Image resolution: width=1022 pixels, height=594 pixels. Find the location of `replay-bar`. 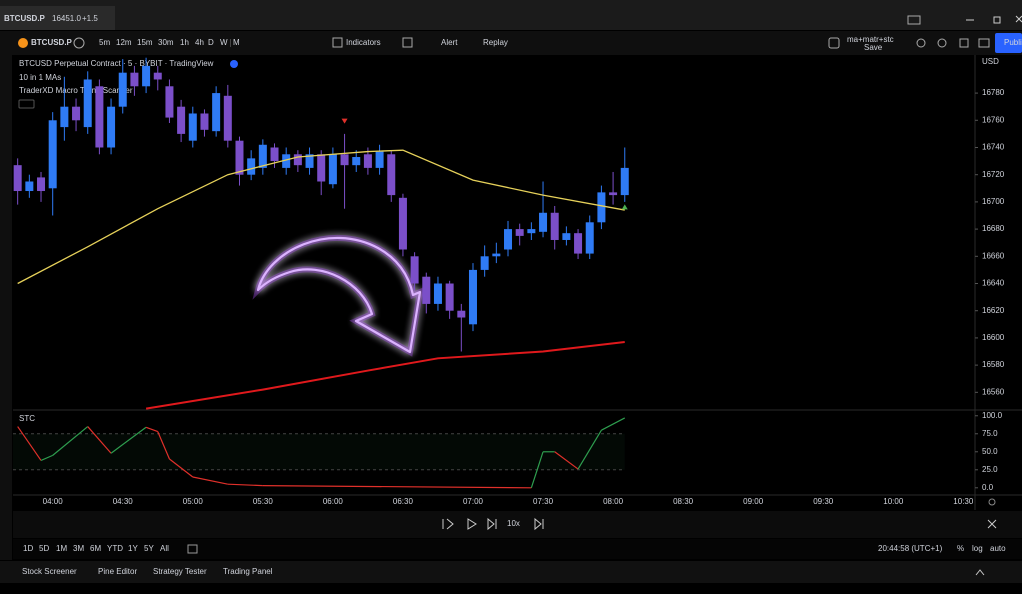

replay-bar is located at coordinates (517, 524).